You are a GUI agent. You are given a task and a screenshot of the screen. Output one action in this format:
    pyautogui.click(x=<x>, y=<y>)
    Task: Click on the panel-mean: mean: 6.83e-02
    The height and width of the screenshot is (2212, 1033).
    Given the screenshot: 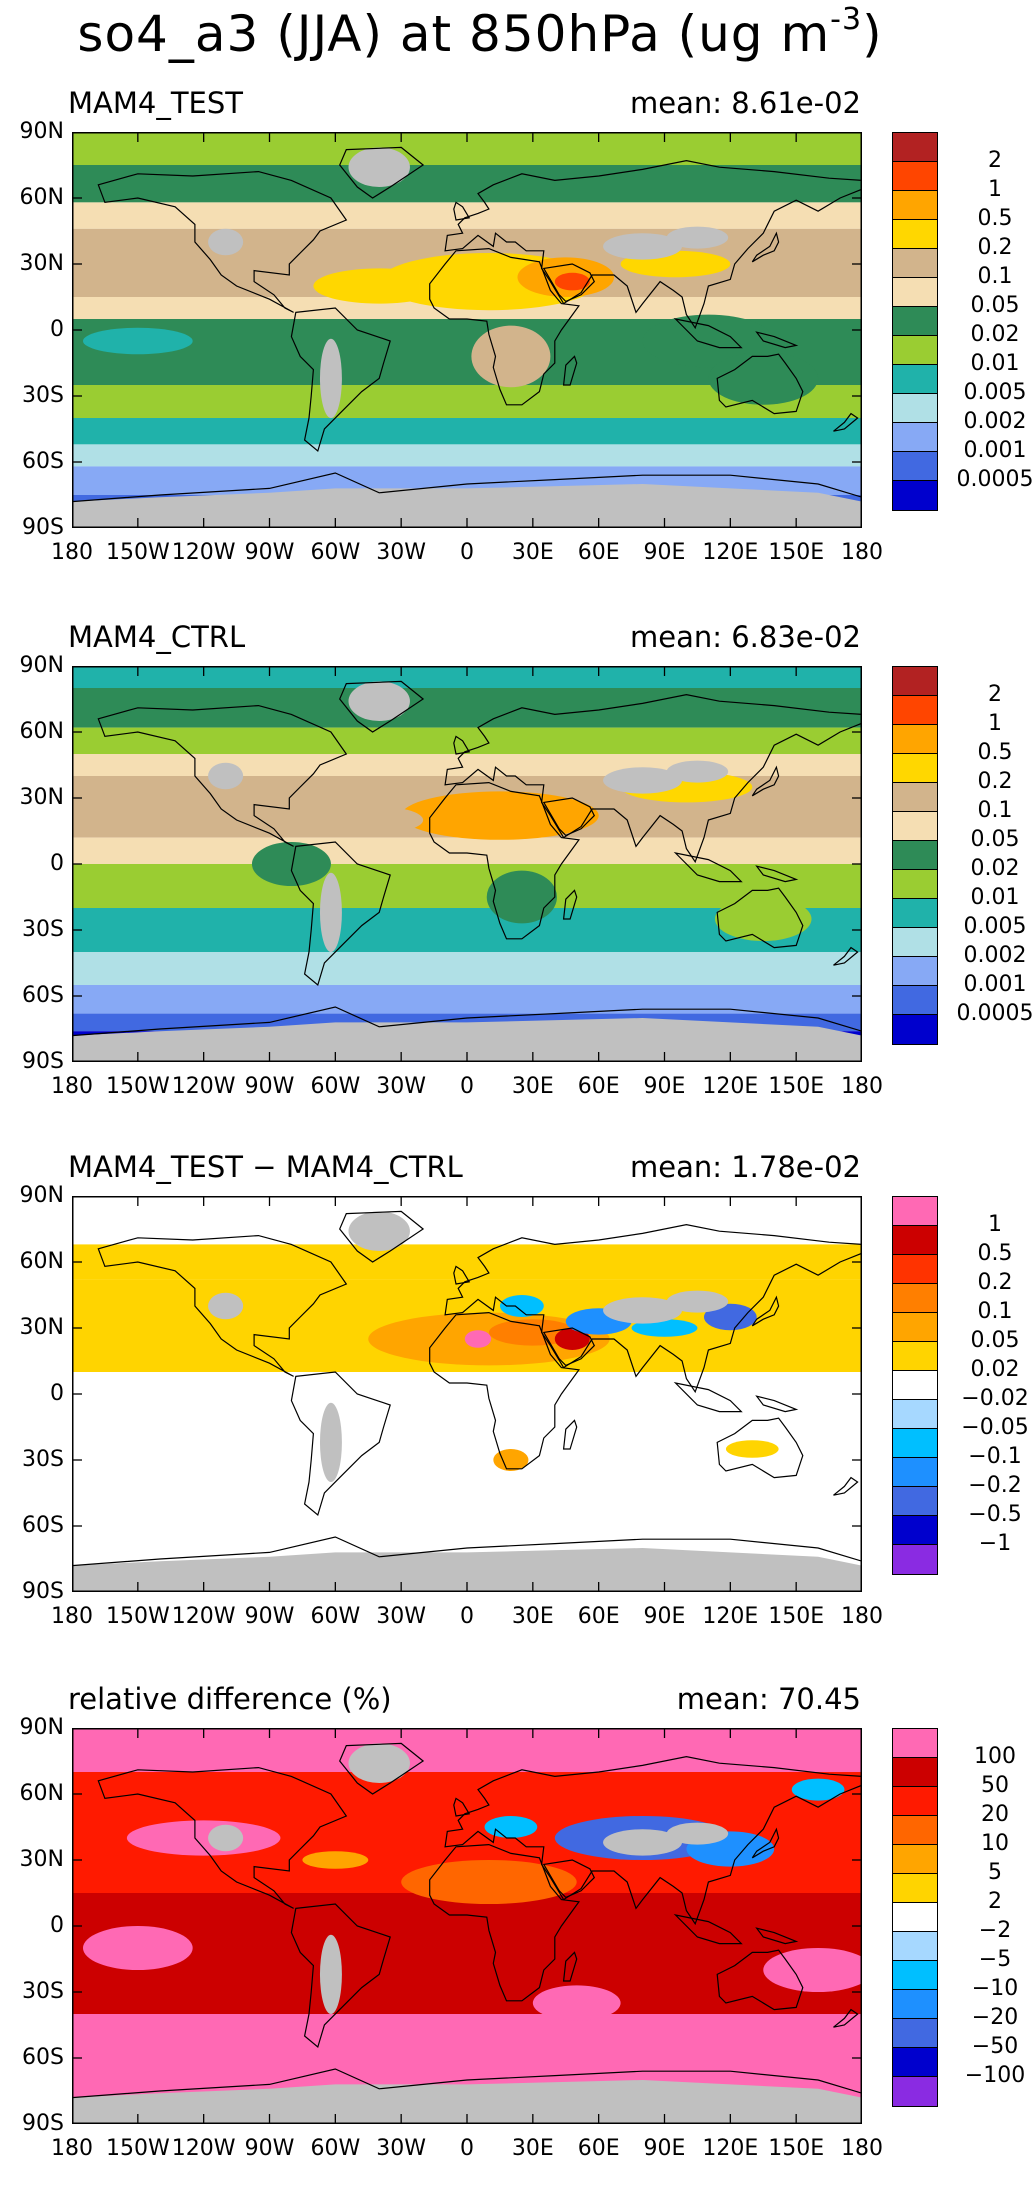 What is the action you would take?
    pyautogui.click(x=745, y=637)
    